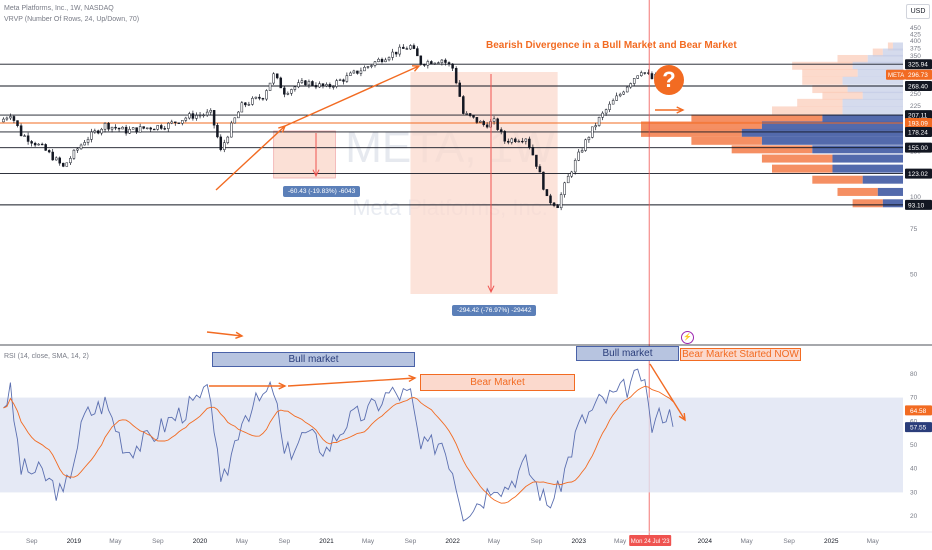  What do you see at coordinates (918, 132) in the screenshot?
I see `price-level-tag-text: 178.24` at bounding box center [918, 132].